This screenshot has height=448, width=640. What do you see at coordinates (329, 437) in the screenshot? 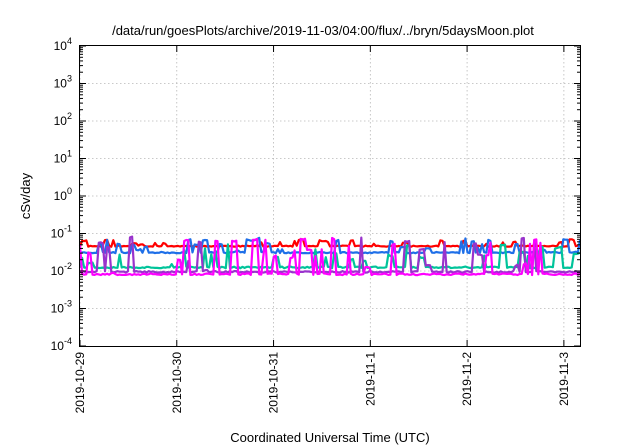
I see `x-axis-label: Coordinated Universal Time (UTC)` at bounding box center [329, 437].